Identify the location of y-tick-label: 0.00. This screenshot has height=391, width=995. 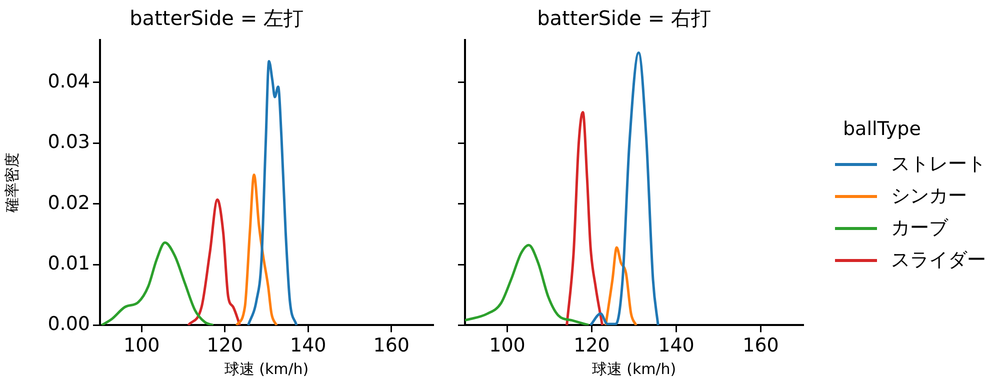
(69, 324).